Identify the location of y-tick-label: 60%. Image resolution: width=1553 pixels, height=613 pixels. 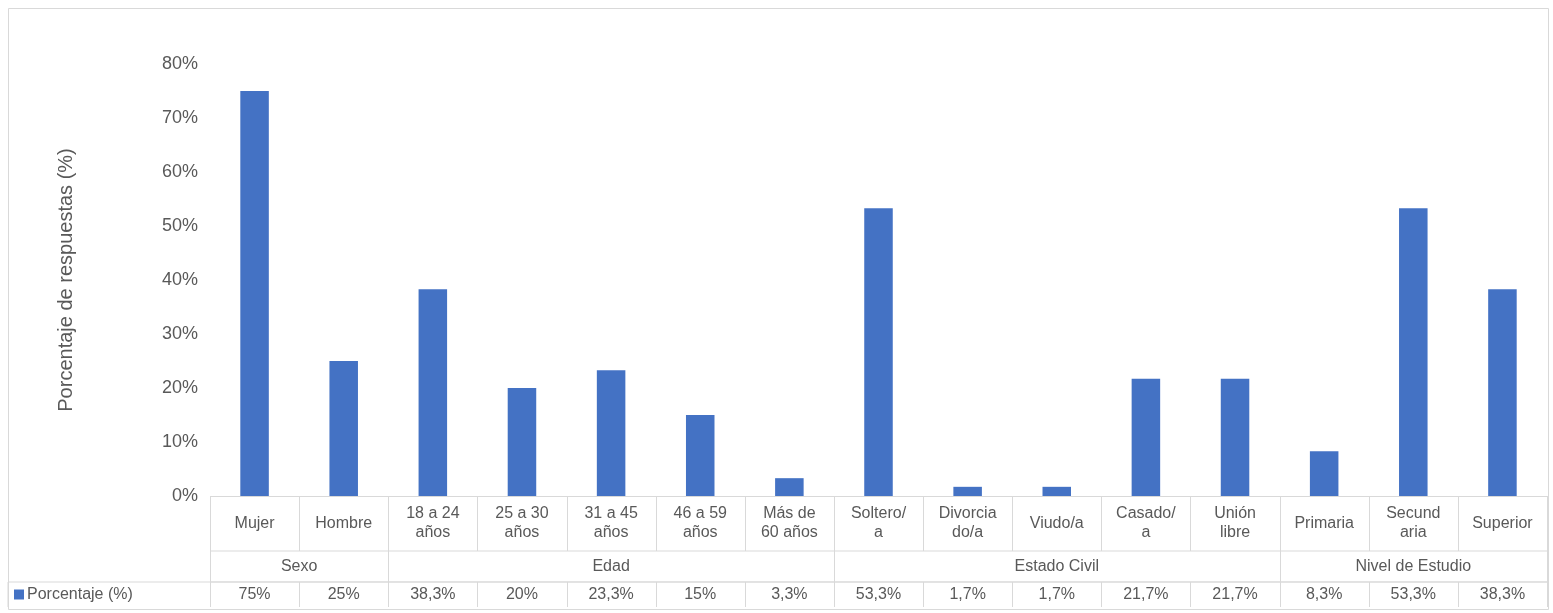
(179, 170).